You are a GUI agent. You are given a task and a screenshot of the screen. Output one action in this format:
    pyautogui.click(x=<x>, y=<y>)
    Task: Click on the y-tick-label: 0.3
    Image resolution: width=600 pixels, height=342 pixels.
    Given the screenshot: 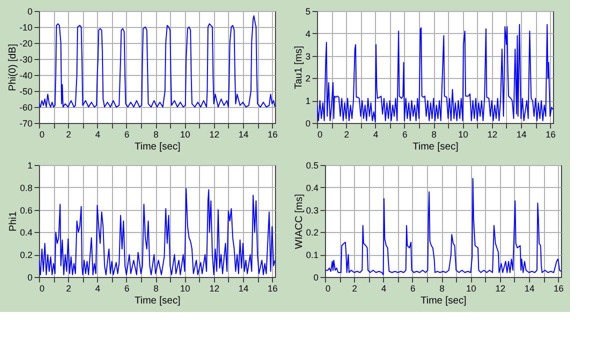 What is the action you would take?
    pyautogui.click(x=312, y=210)
    